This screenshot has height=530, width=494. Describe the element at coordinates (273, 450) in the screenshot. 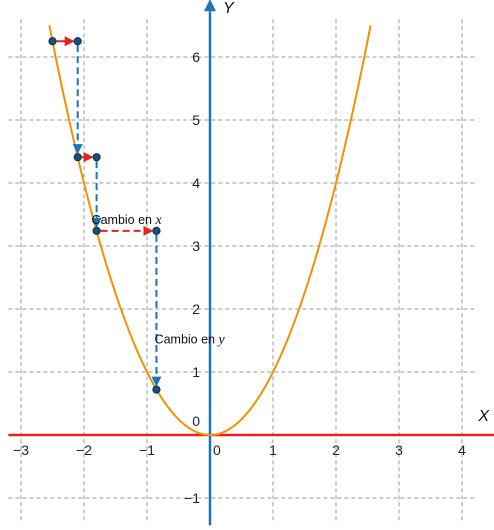

I see `x-tick-label: 1` at that location.